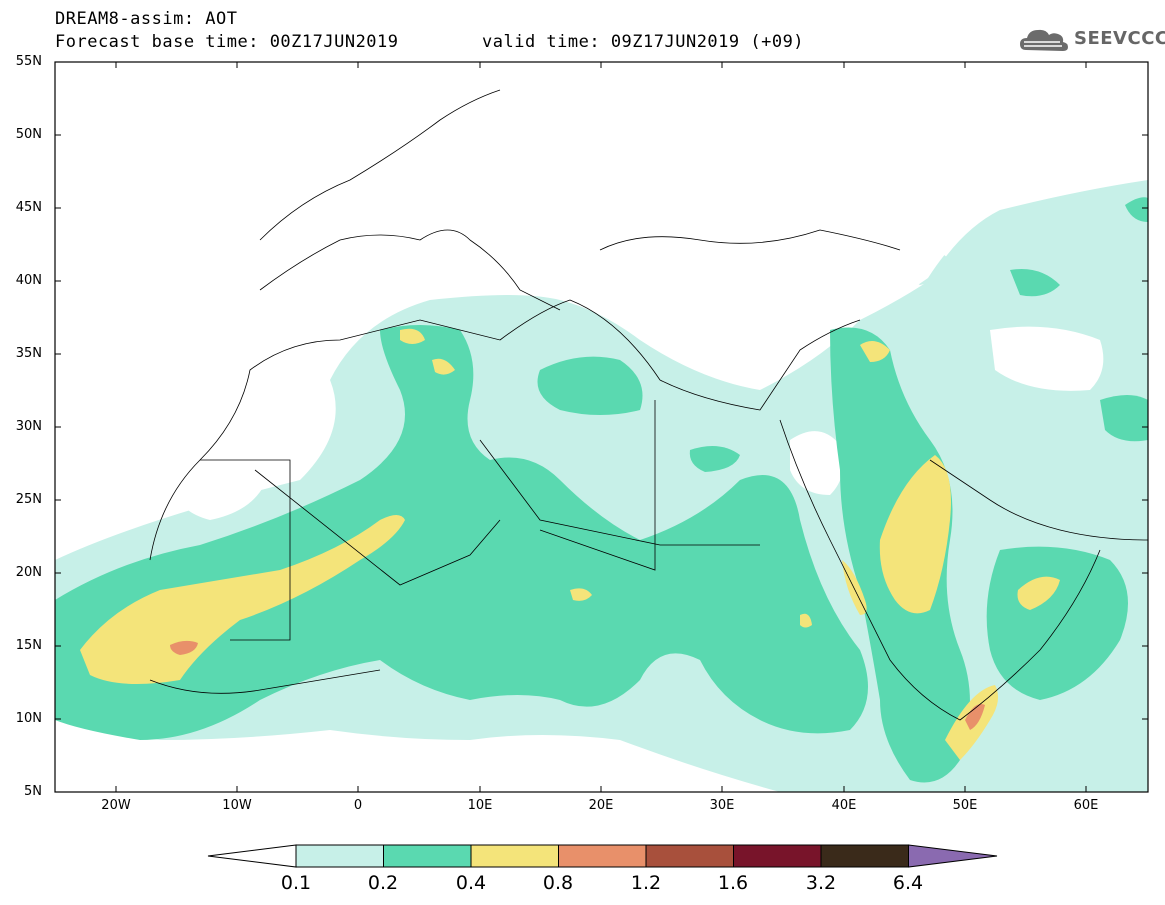  Describe the element at coordinates (1119, 38) in the screenshot. I see `logo-text: SEEVCCC` at that location.